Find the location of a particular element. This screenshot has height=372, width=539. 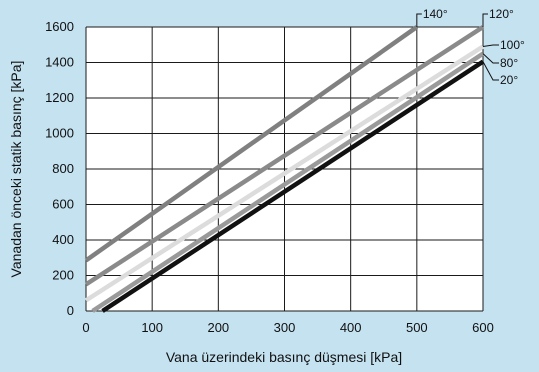

y-tick-label: 1200 is located at coordinates (59, 97).